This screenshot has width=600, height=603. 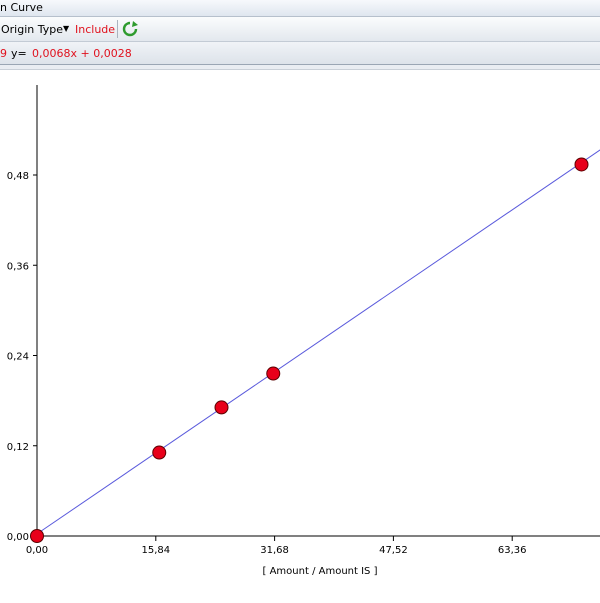 What do you see at coordinates (130, 29) in the screenshot?
I see `refresh-icon` at bounding box center [130, 29].